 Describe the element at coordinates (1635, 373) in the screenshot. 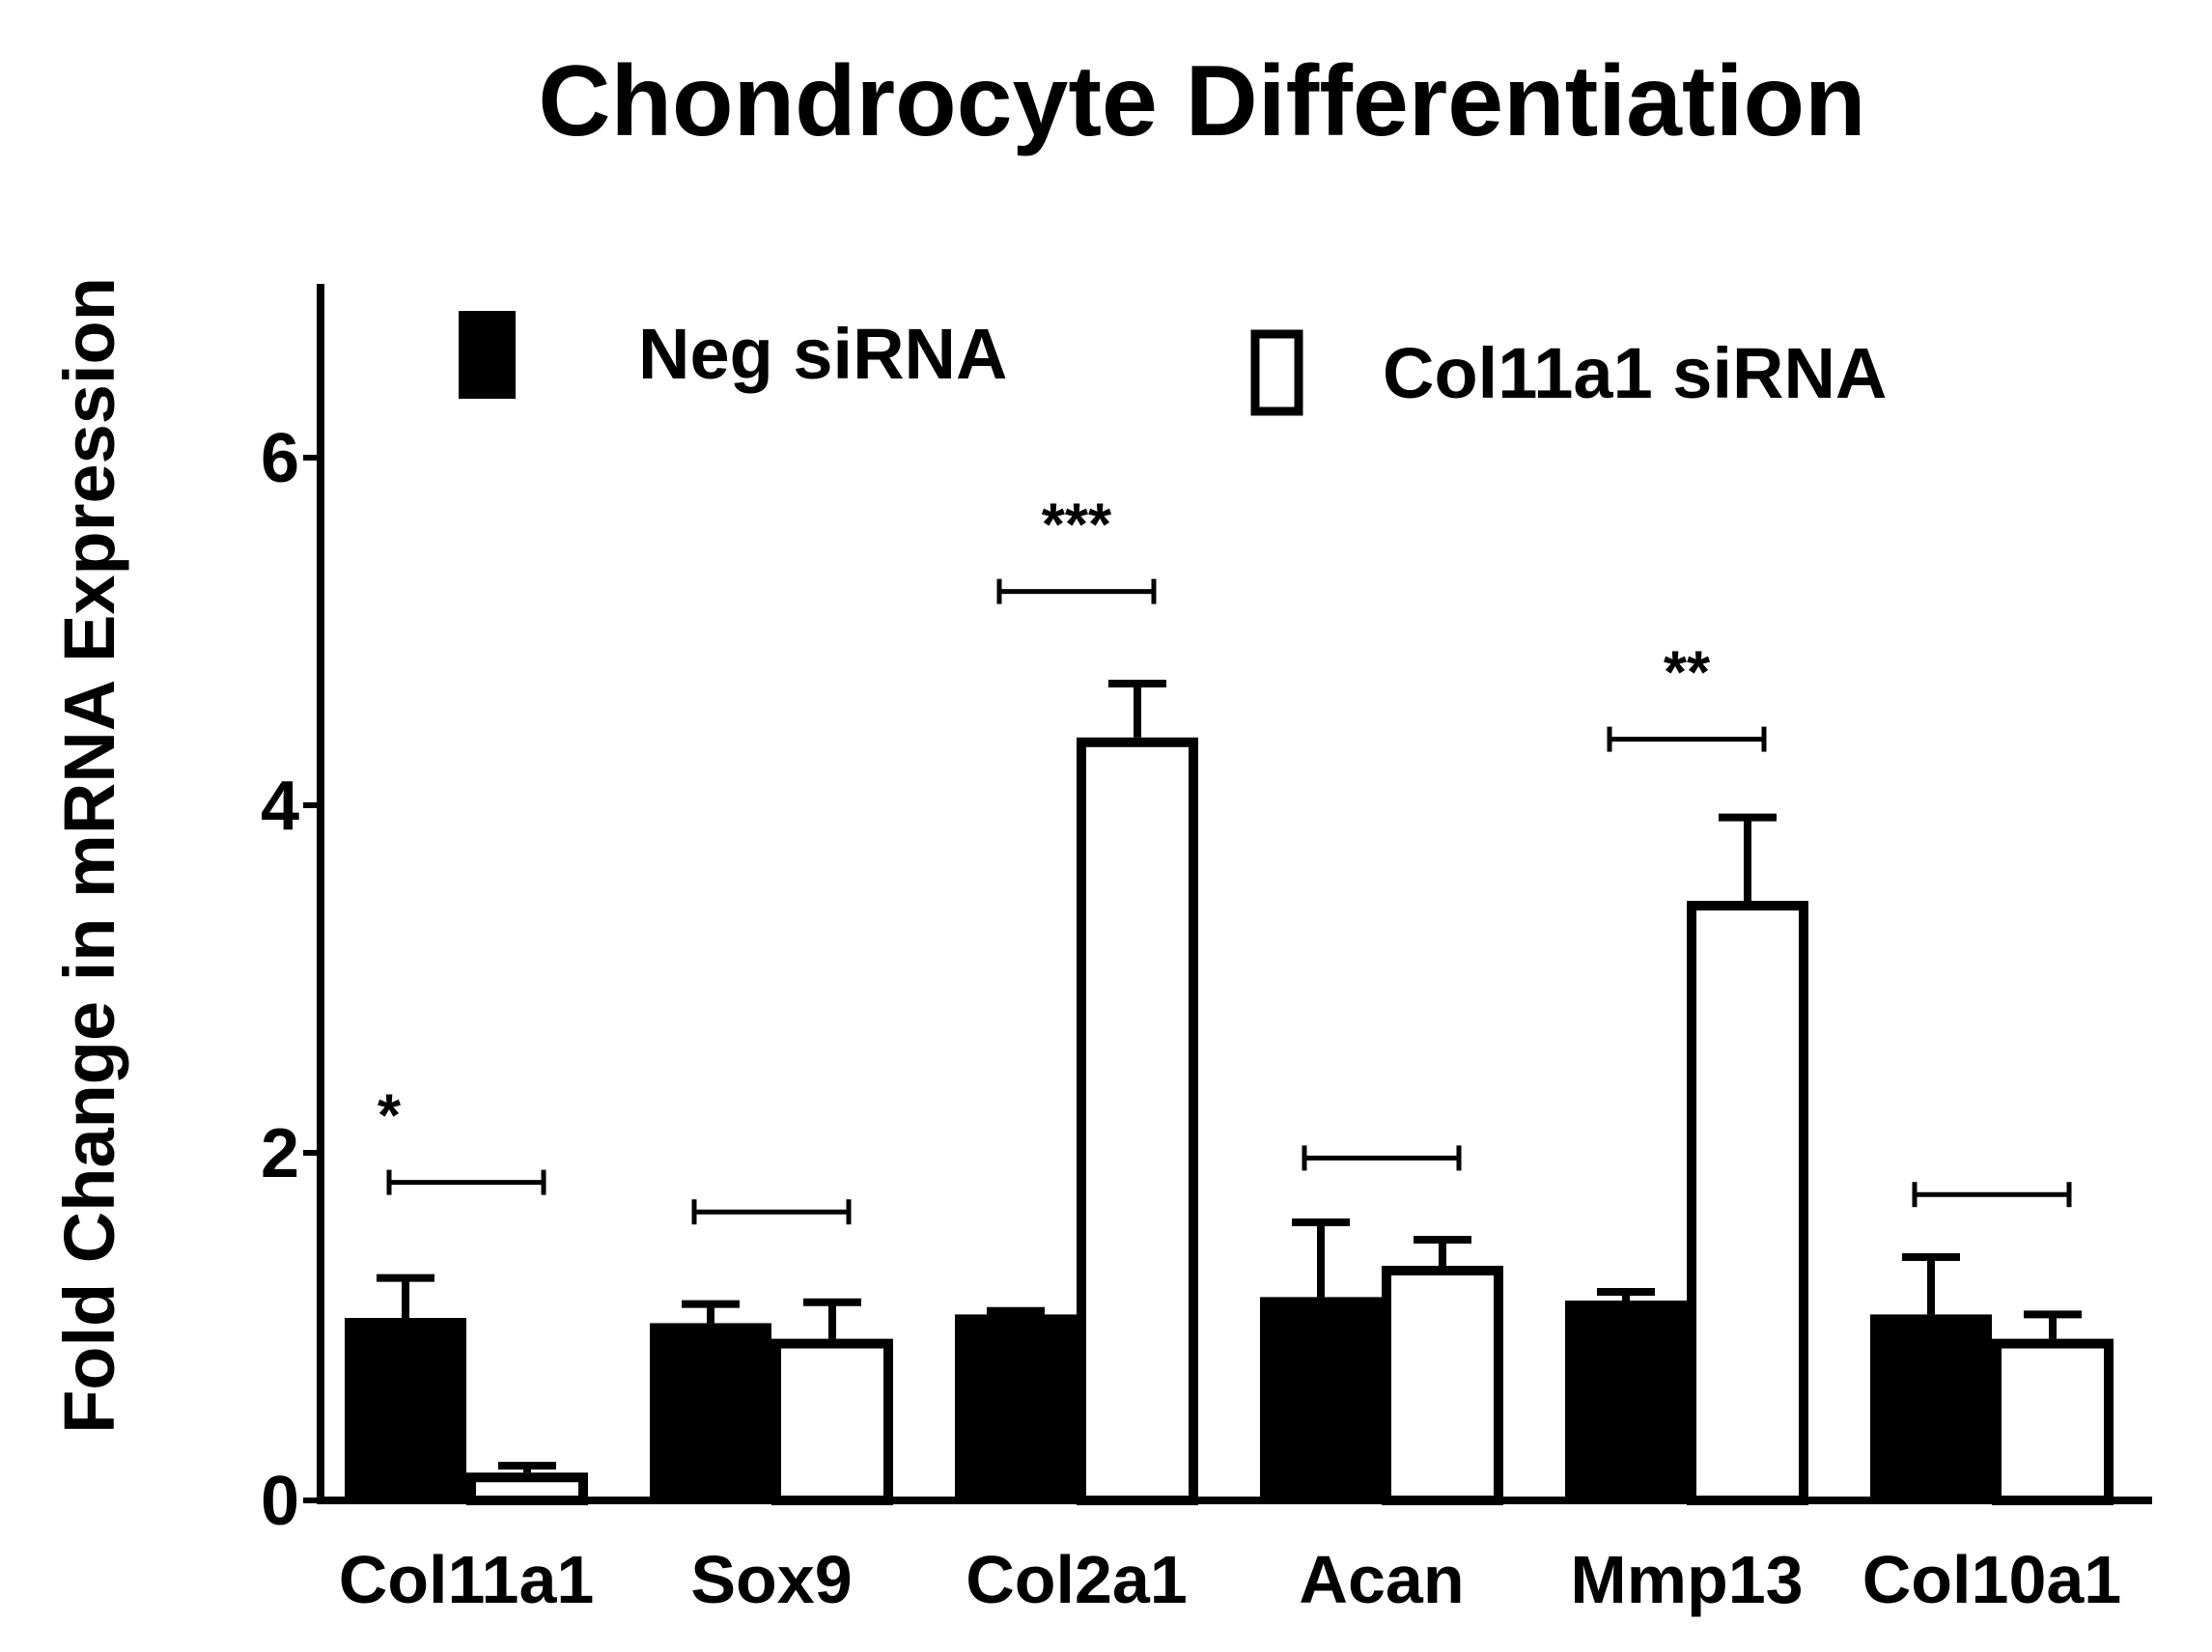

I see `legend-label-col11a1: Col11a1 siRNA` at that location.